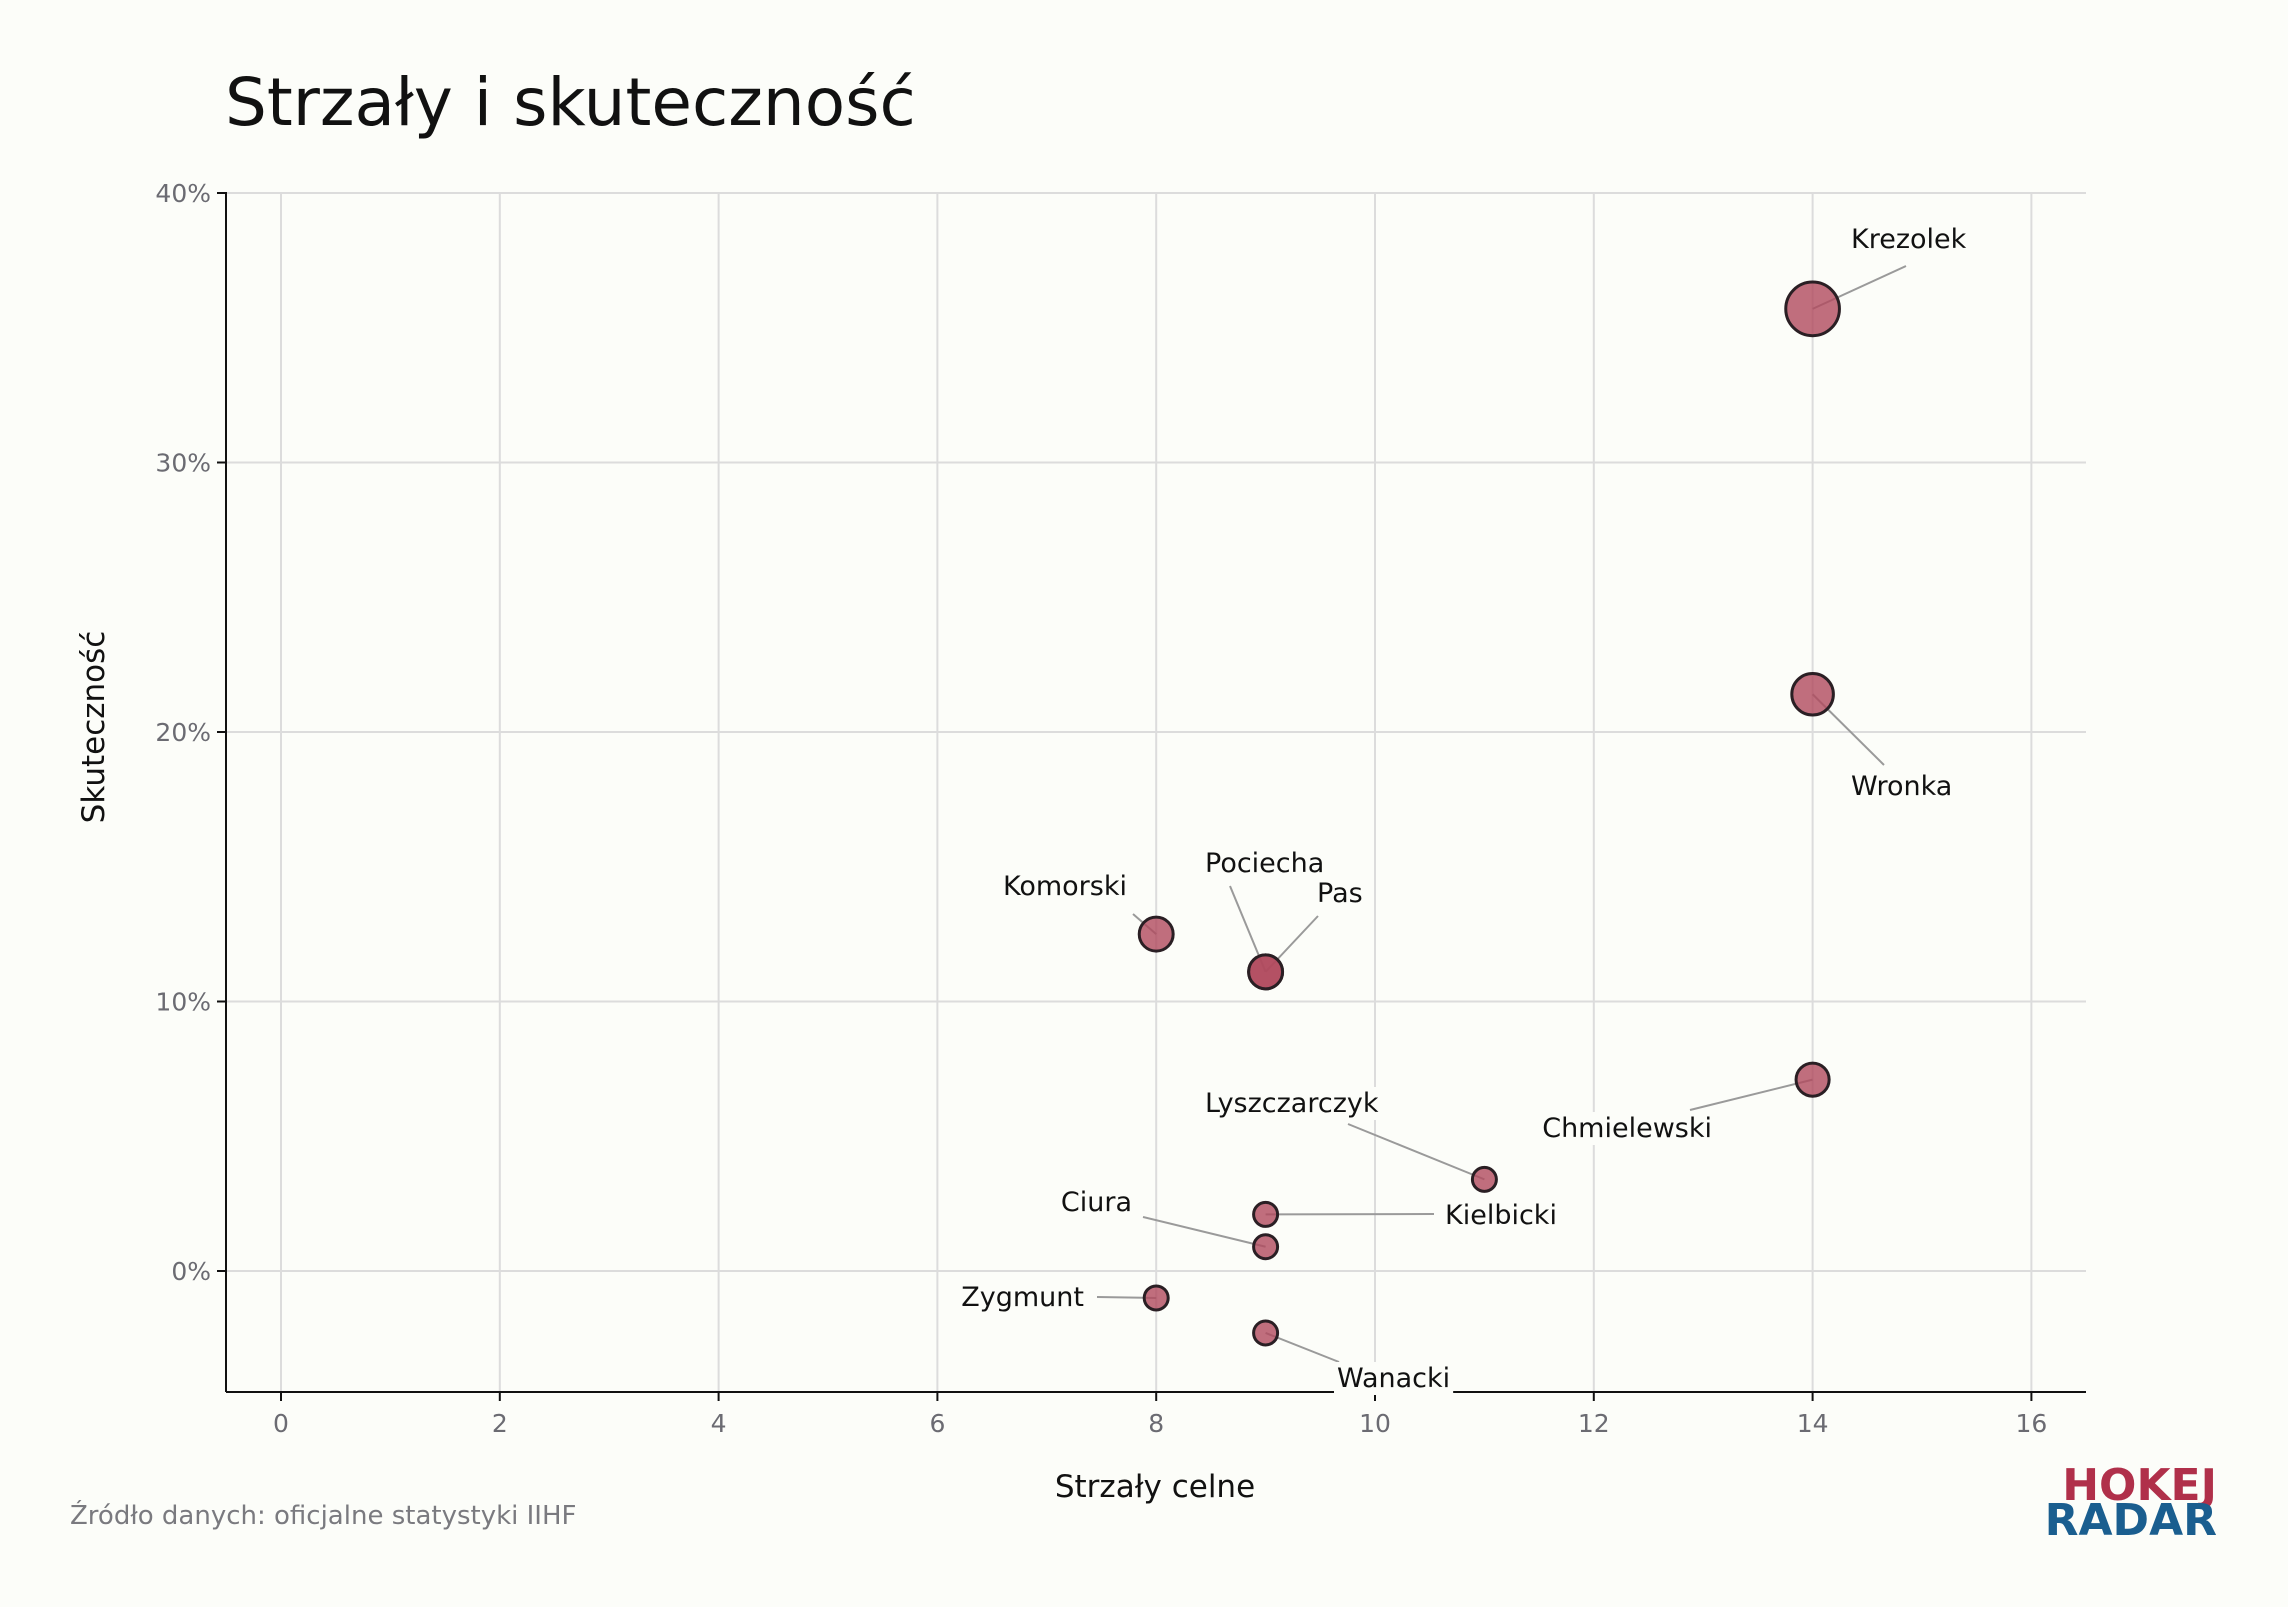 The image size is (2288, 1607). What do you see at coordinates (1156, 1423) in the screenshot?
I see `x-tick-label: 8` at bounding box center [1156, 1423].